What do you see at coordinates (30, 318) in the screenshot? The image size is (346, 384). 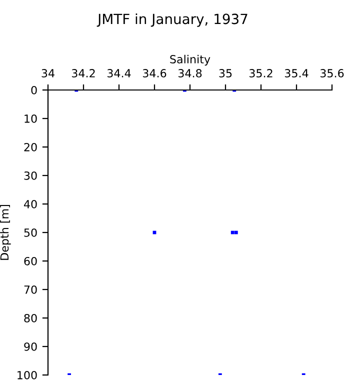 I see `y-tick-label: 80` at bounding box center [30, 318].